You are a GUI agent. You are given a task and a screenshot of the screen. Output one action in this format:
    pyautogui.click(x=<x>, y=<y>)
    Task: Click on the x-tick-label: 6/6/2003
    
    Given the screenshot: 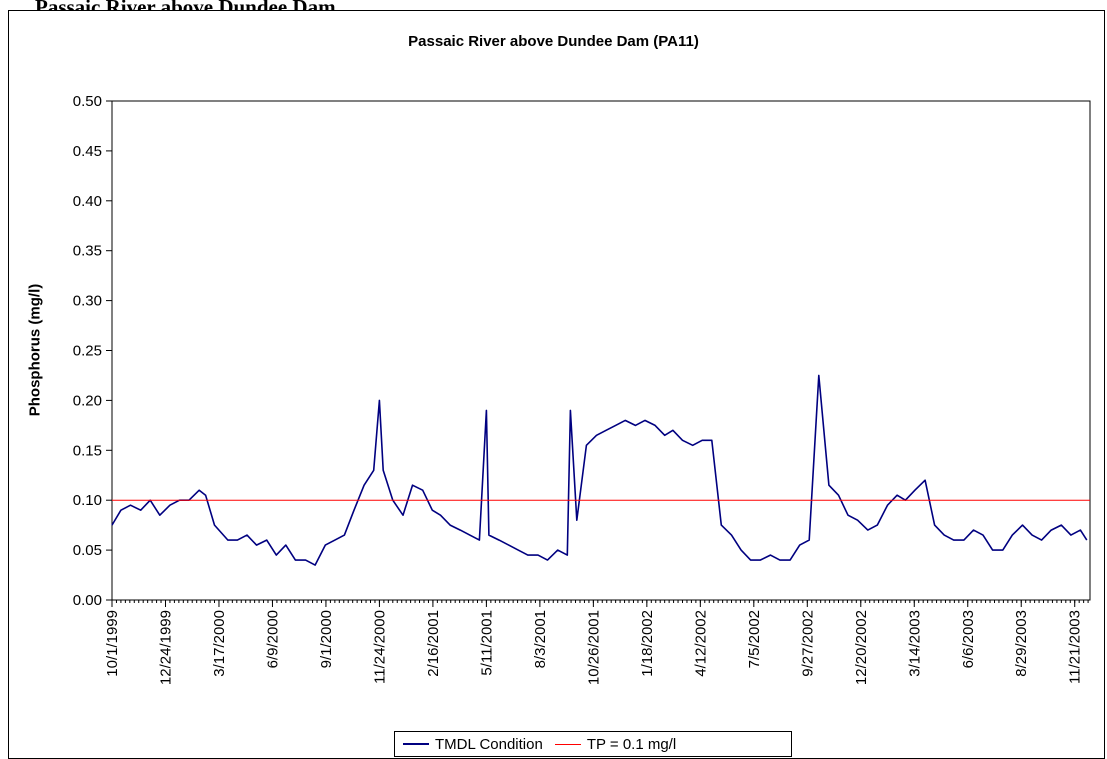 What is the action you would take?
    pyautogui.click(x=968, y=639)
    